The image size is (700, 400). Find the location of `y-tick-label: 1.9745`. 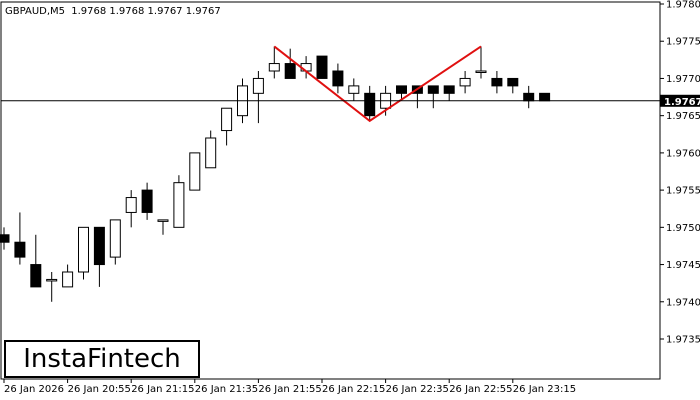

y-tick-label: 1.9745 is located at coordinates (683, 265).